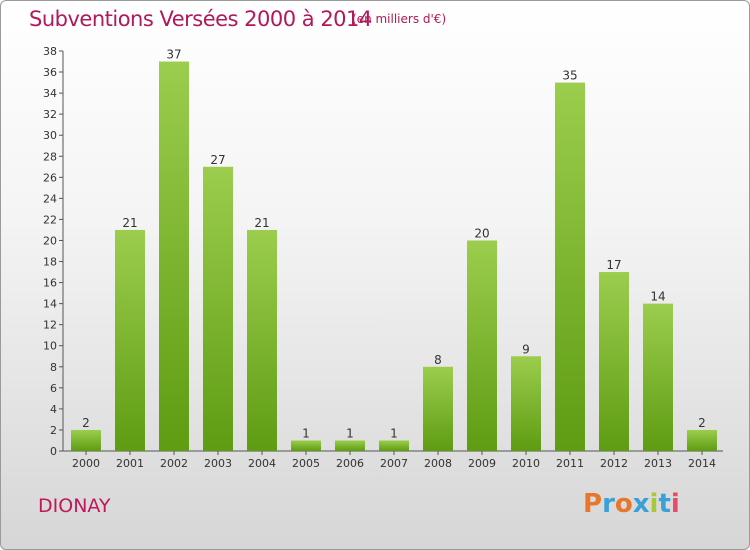 The height and width of the screenshot is (550, 750). Describe the element at coordinates (50, 346) in the screenshot. I see `y-tick-label: 10` at that location.